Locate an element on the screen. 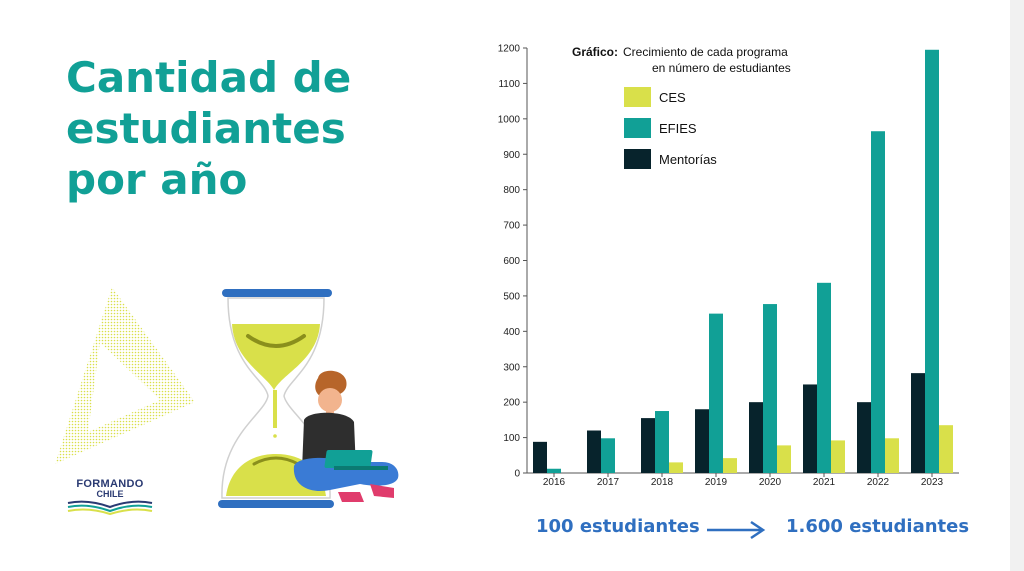 Image resolution: width=1024 pixels, height=571 pixels. hourglass-illustration is located at coordinates (276, 398).